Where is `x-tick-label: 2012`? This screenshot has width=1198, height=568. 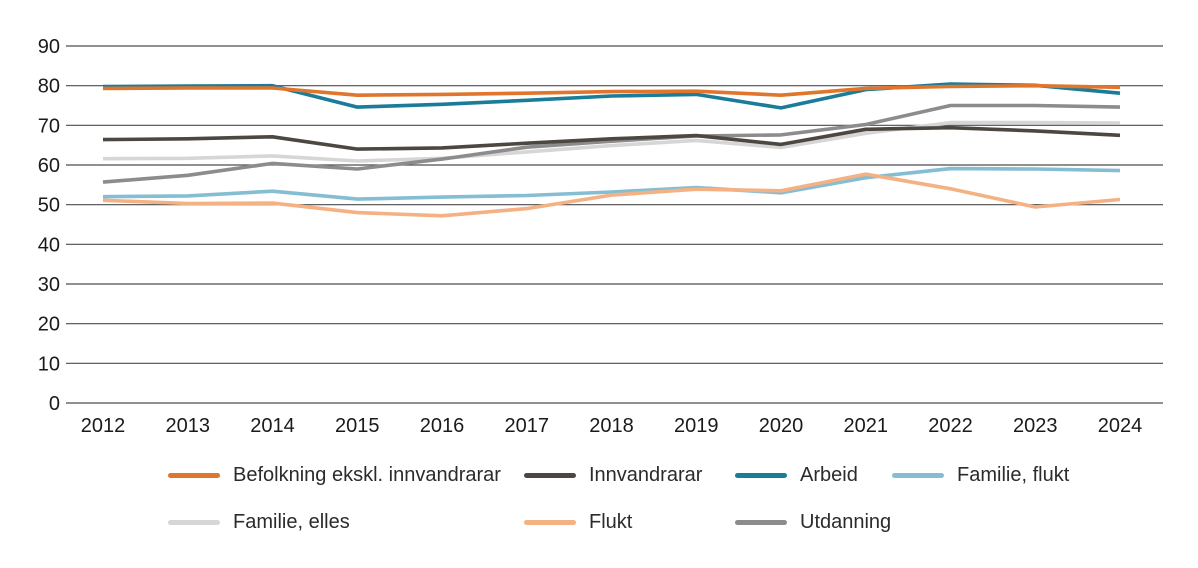 x-tick-label: 2012 is located at coordinates (103, 426).